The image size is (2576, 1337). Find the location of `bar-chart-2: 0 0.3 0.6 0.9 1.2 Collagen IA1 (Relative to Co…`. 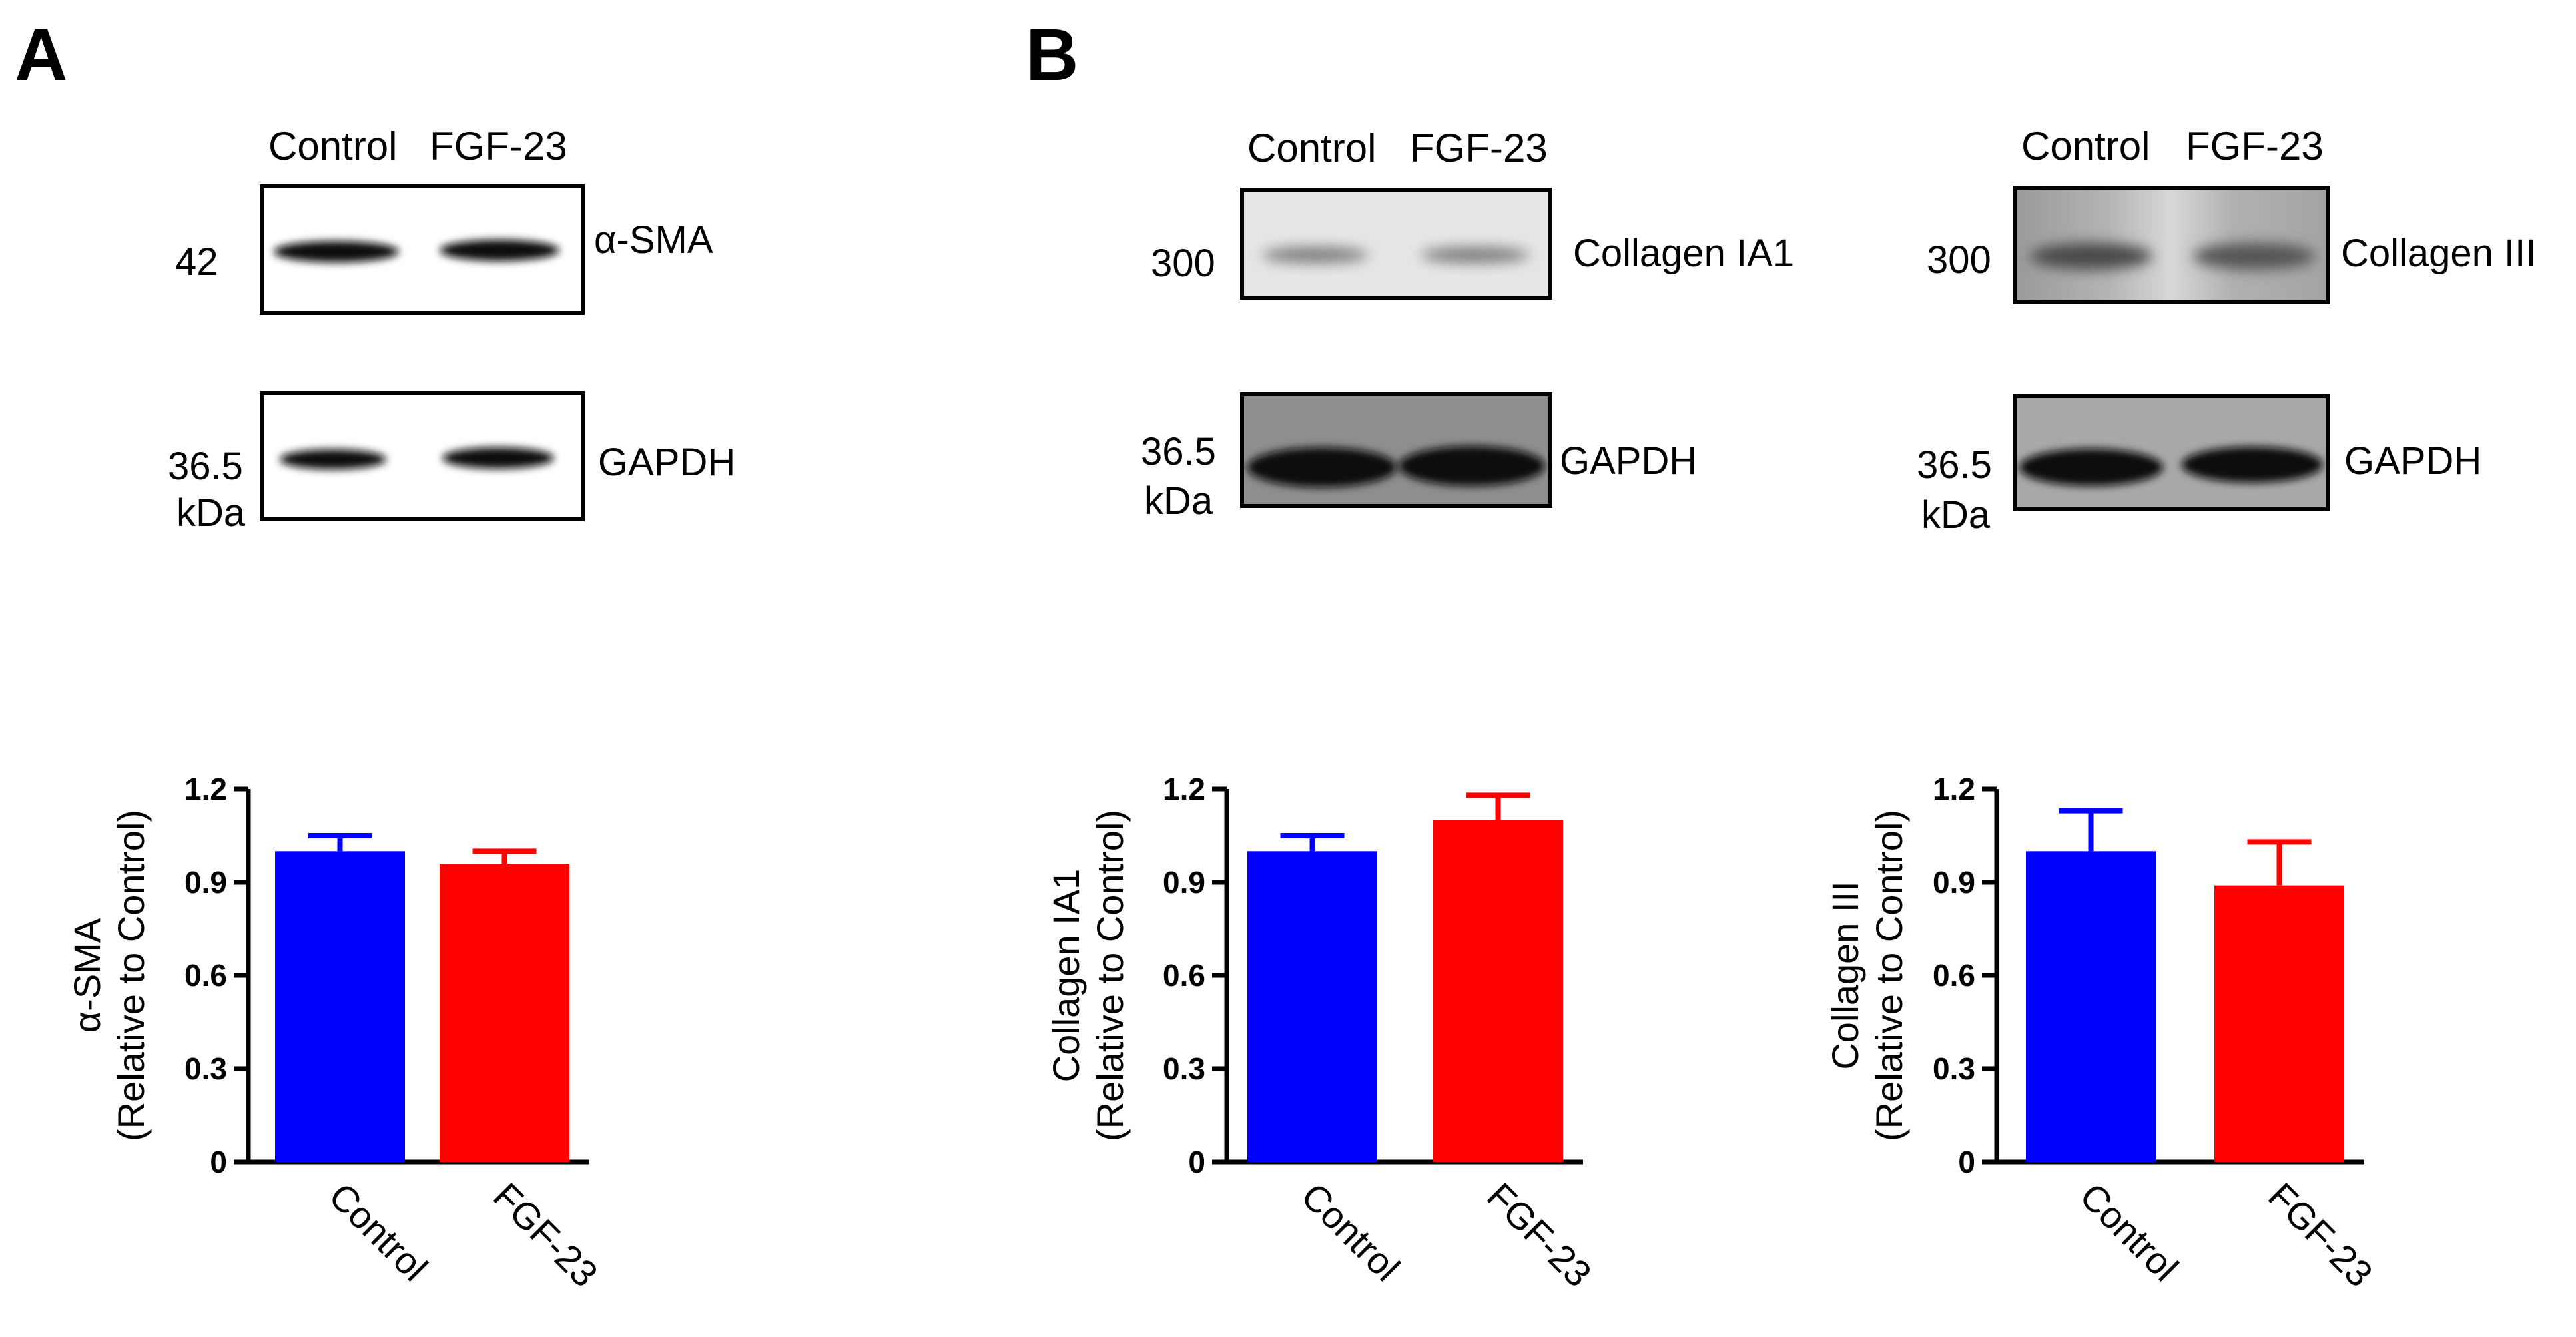

bar-chart-2: 0 0.3 0.6 0.9 1.2 Collagen IA1 (Relative to Co… is located at coordinates (1322, 1033).